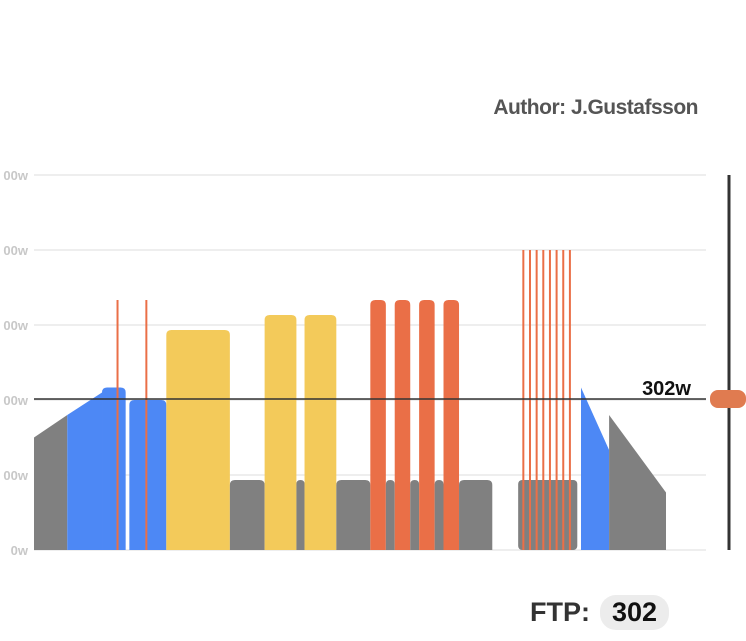 Image resolution: width=746 pixels, height=641 pixels. Describe the element at coordinates (666, 389) in the screenshot. I see `ftp-line-label: 302w` at that location.